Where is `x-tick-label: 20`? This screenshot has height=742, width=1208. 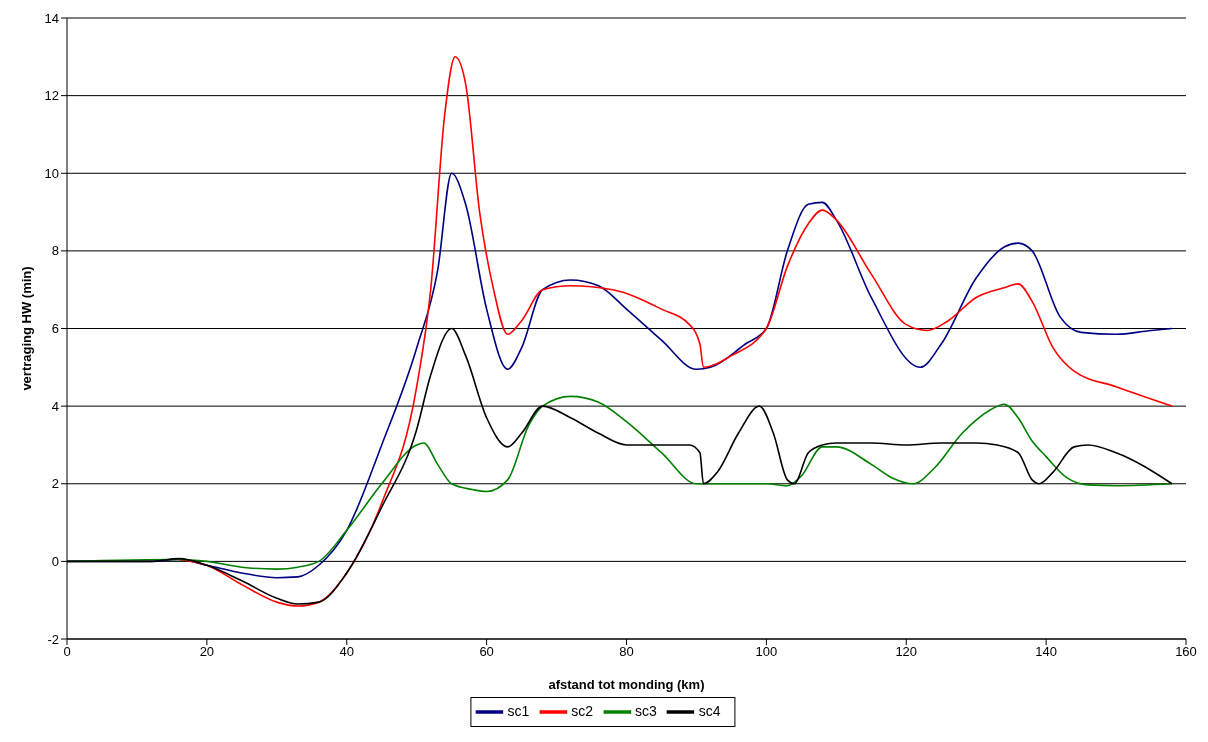
x-tick-label: 20 is located at coordinates (207, 652).